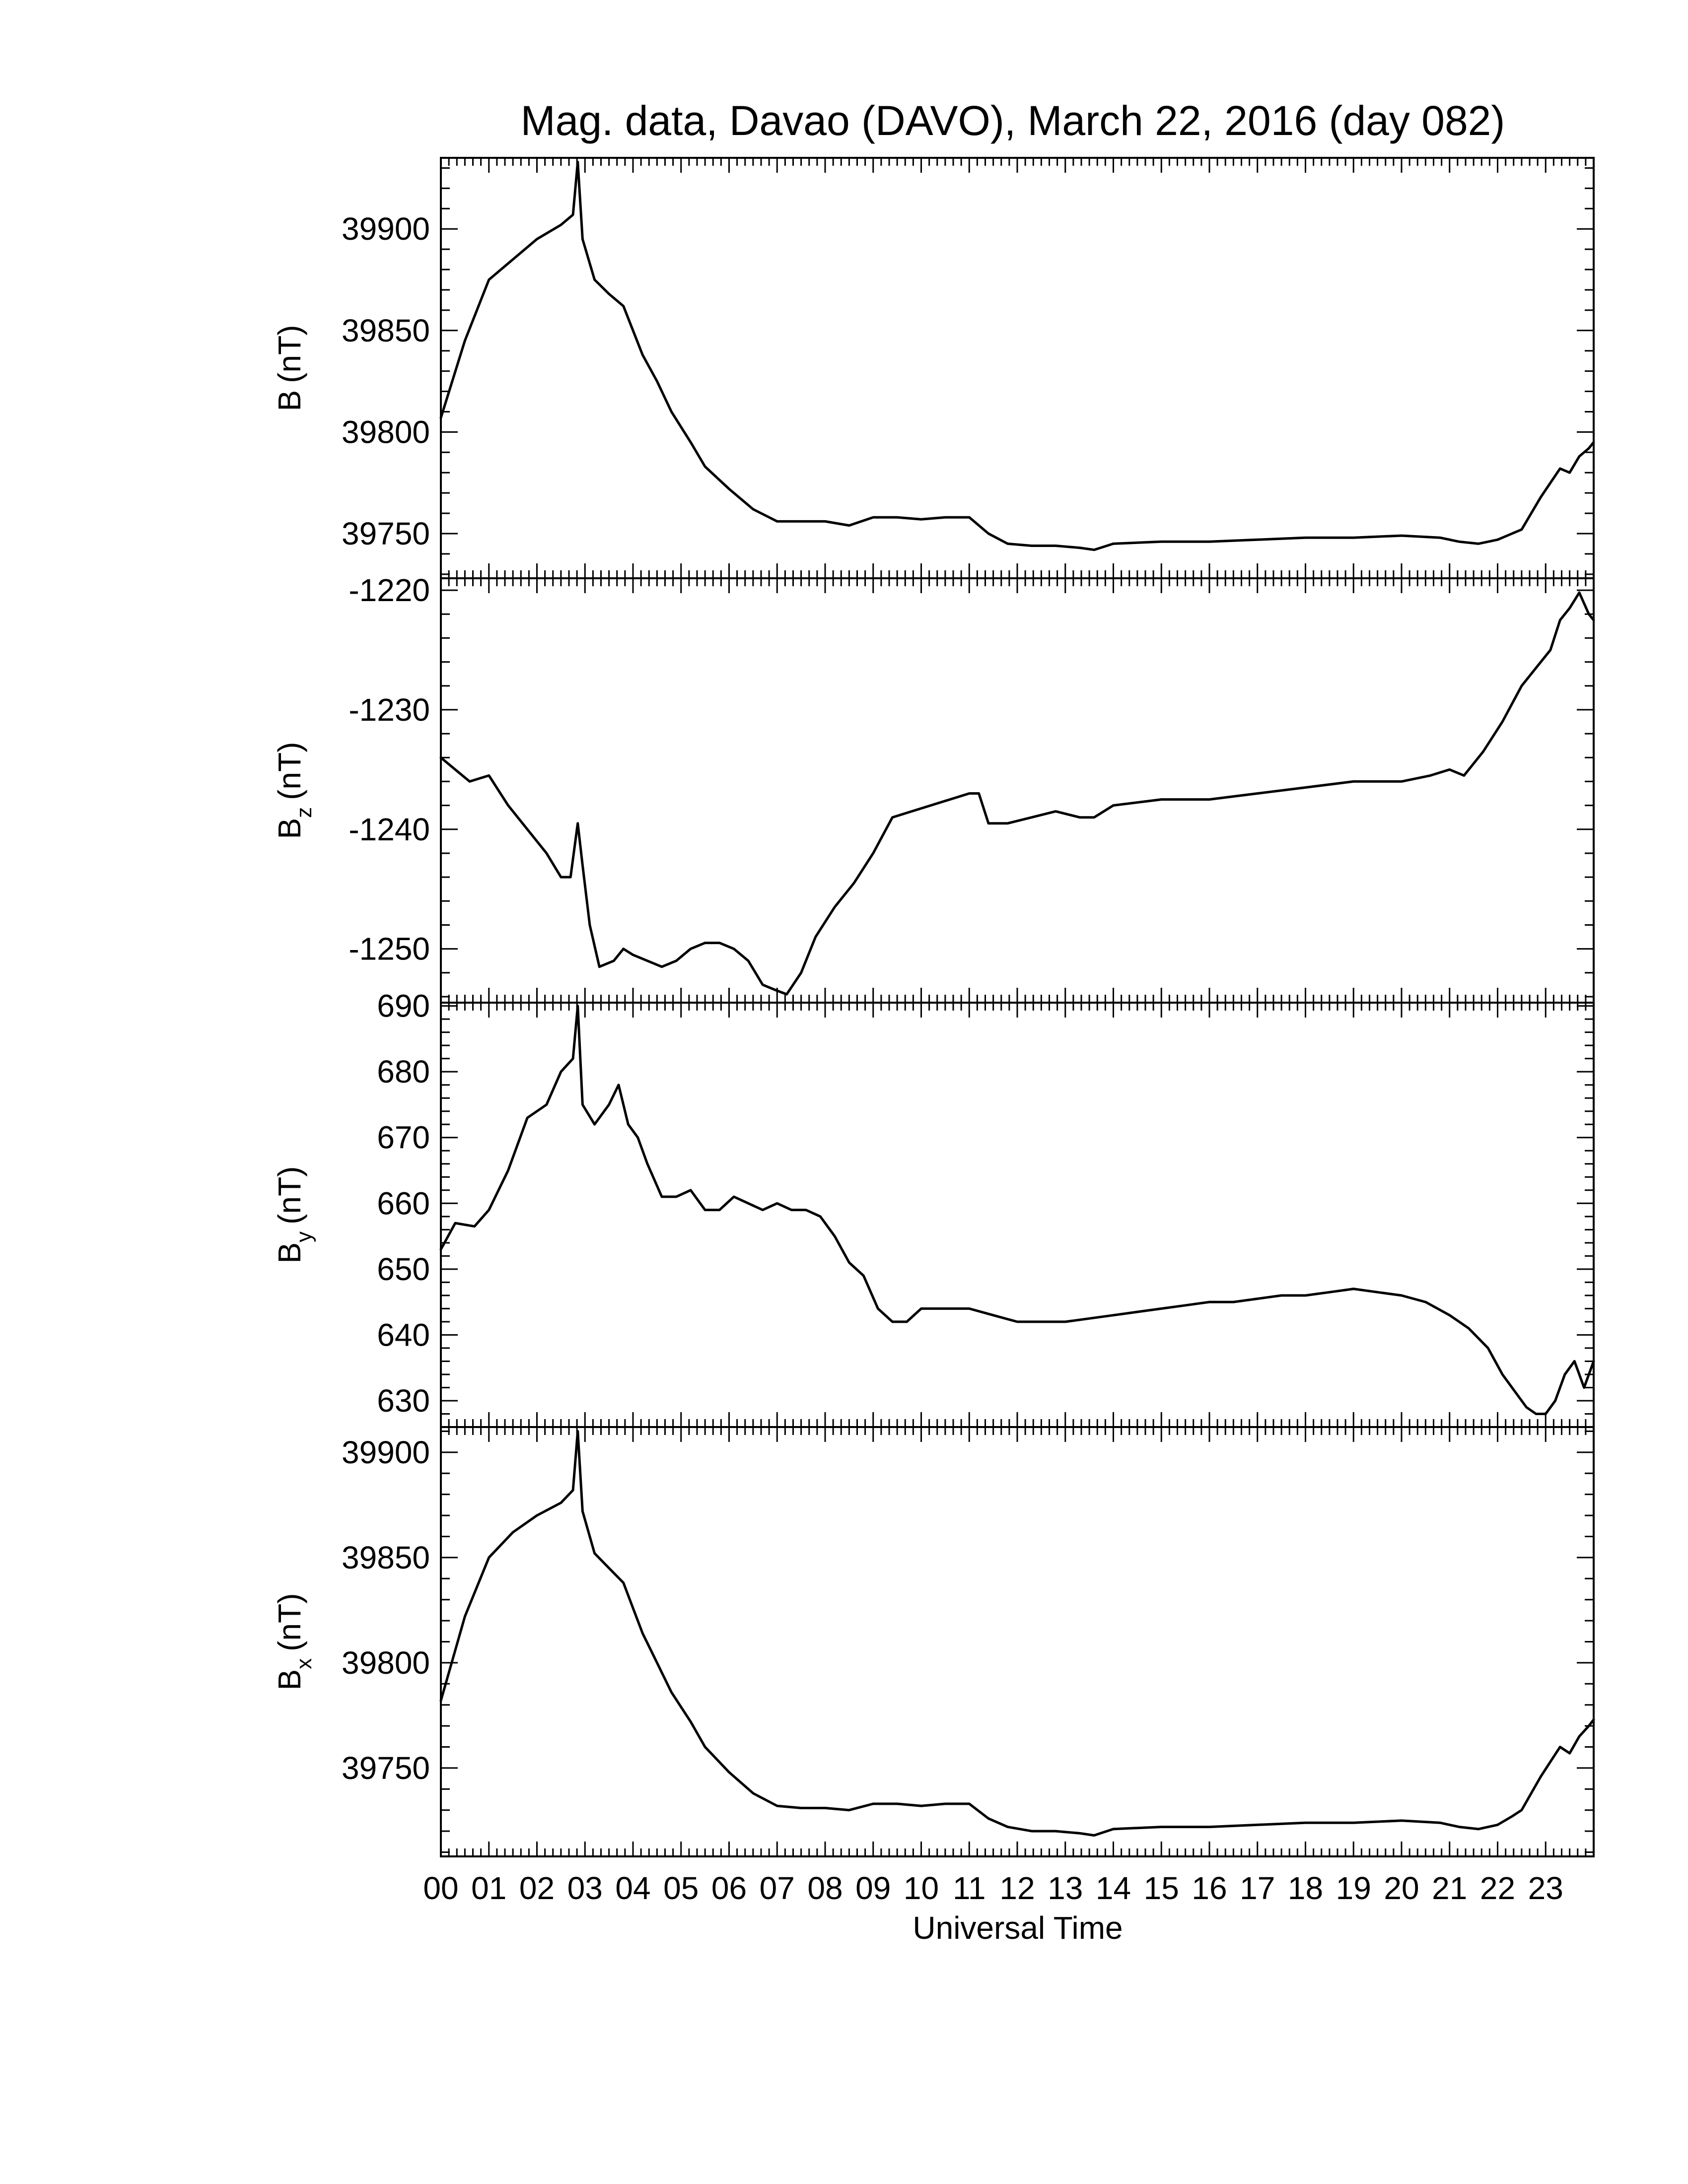 The width and height of the screenshot is (1688, 2184). I want to click on y-tick-label: 630, so click(403, 1401).